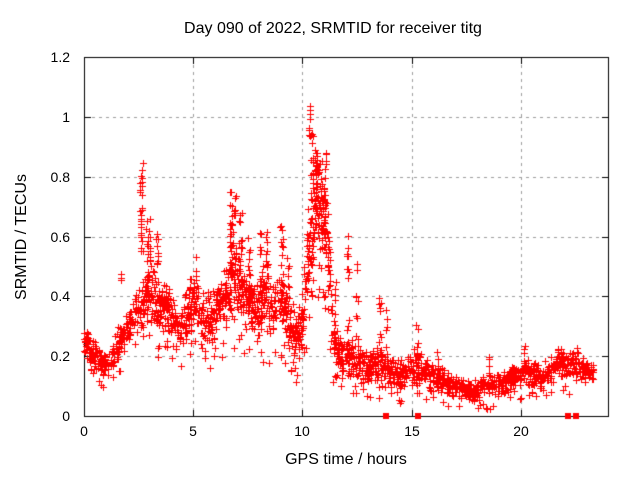 This screenshot has height=480, width=640. What do you see at coordinates (193, 431) in the screenshot?
I see `x-tick-label: 5` at bounding box center [193, 431].